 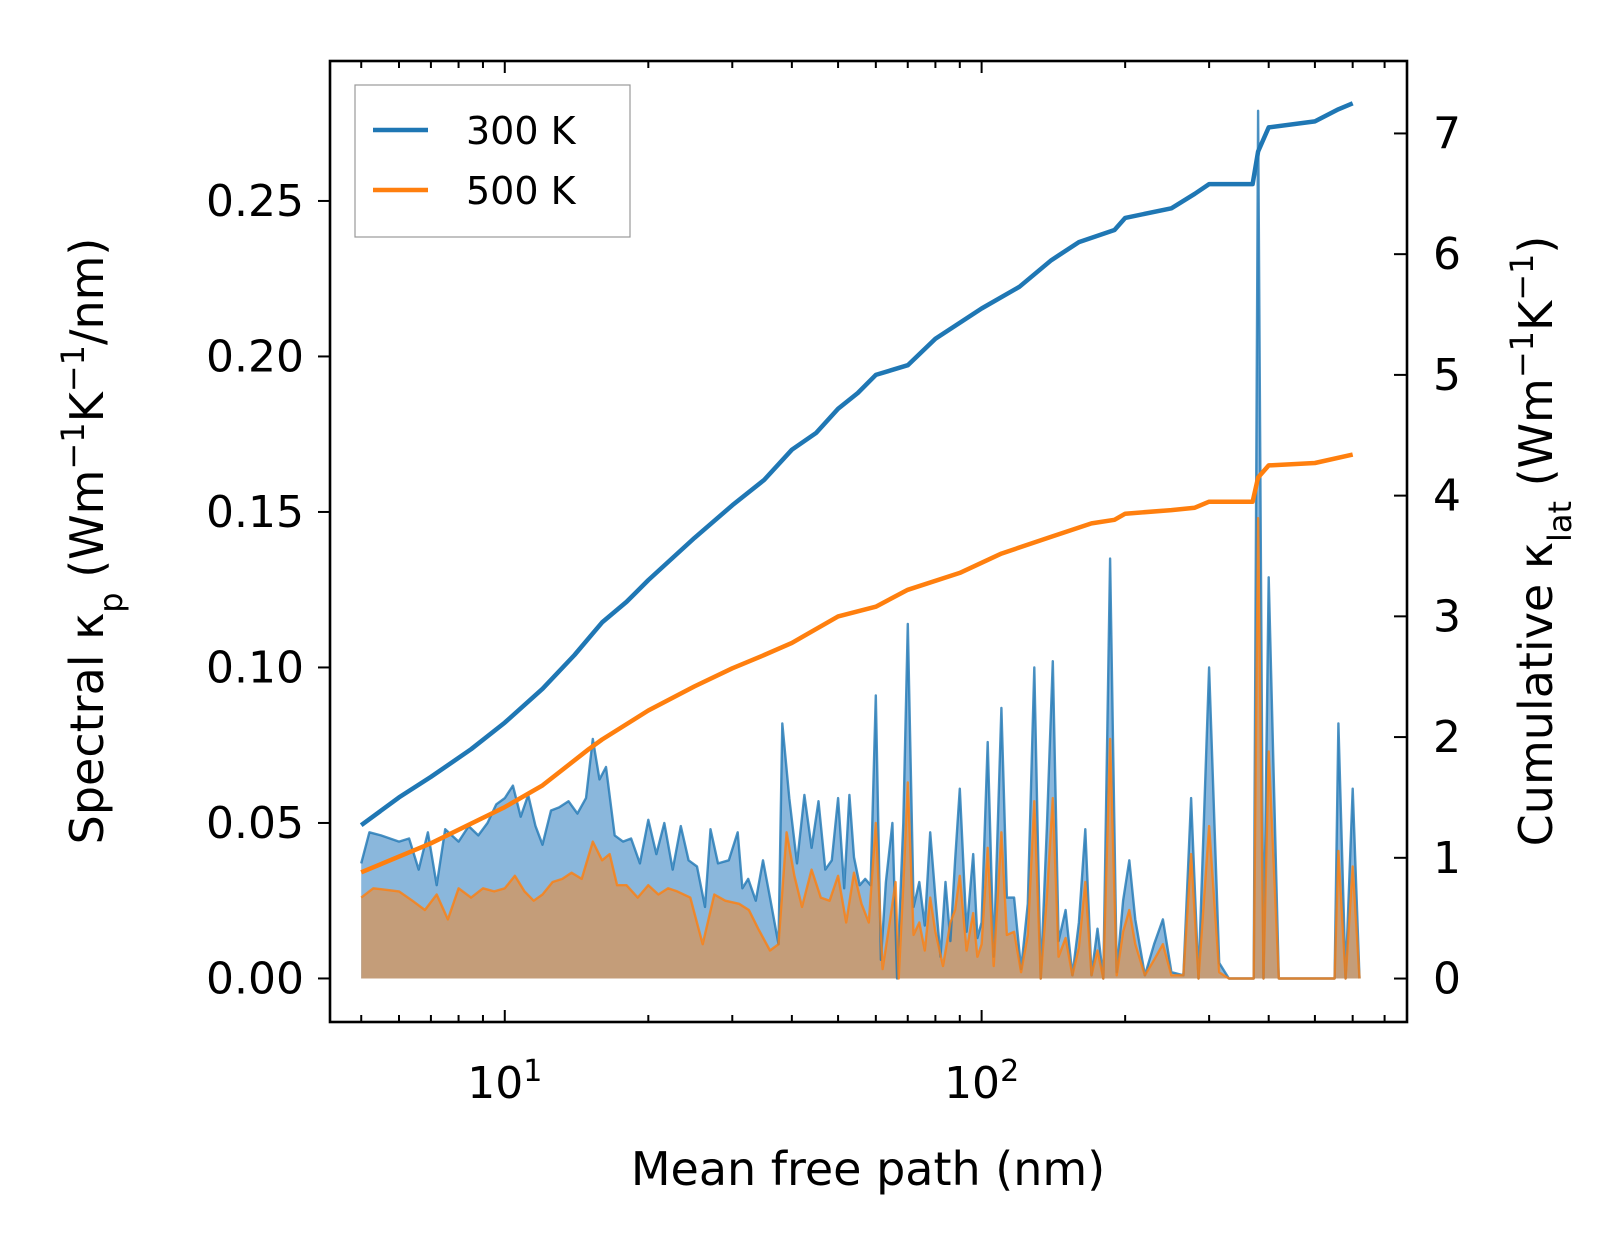 What do you see at coordinates (1447, 858) in the screenshot?
I see `y-right-tick-label: 1` at bounding box center [1447, 858].